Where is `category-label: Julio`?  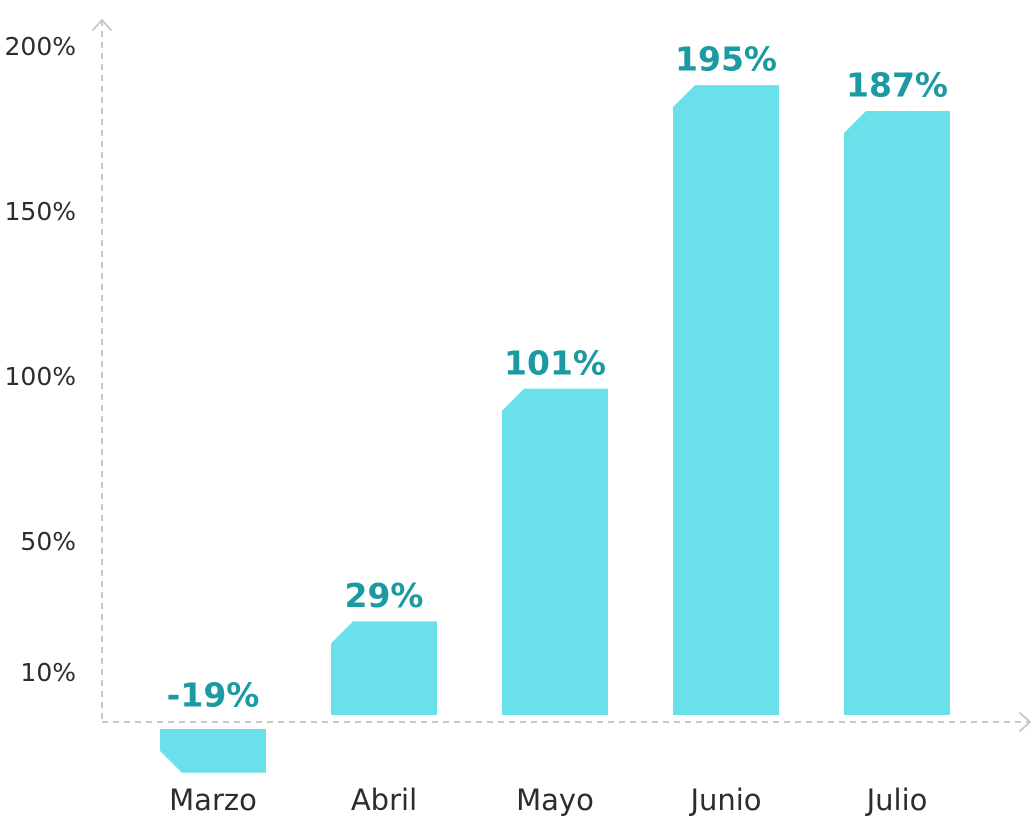
category-label: Julio is located at coordinates (896, 800).